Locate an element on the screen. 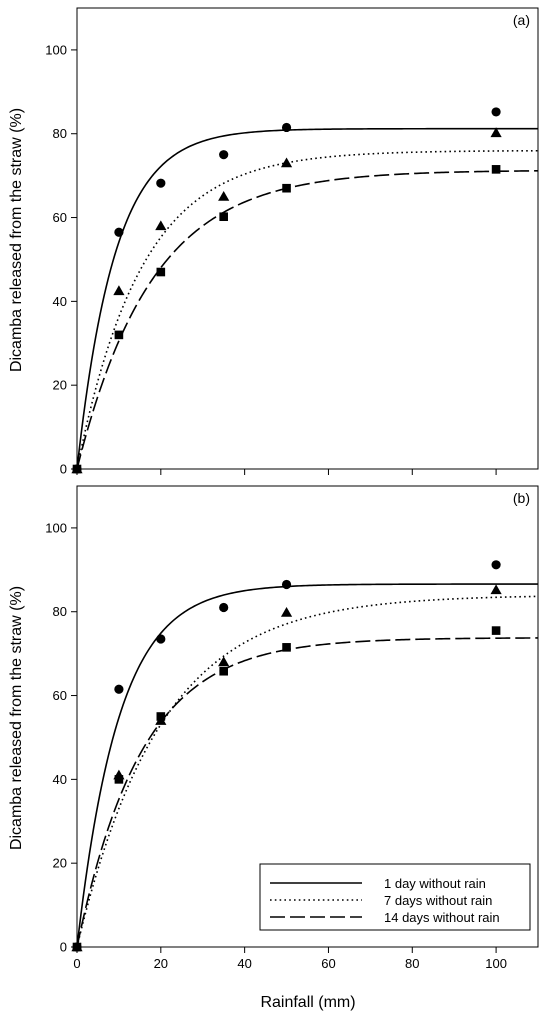 The image size is (550, 1019). legend-label-14-days: 14 days without rain is located at coordinates (442, 917).